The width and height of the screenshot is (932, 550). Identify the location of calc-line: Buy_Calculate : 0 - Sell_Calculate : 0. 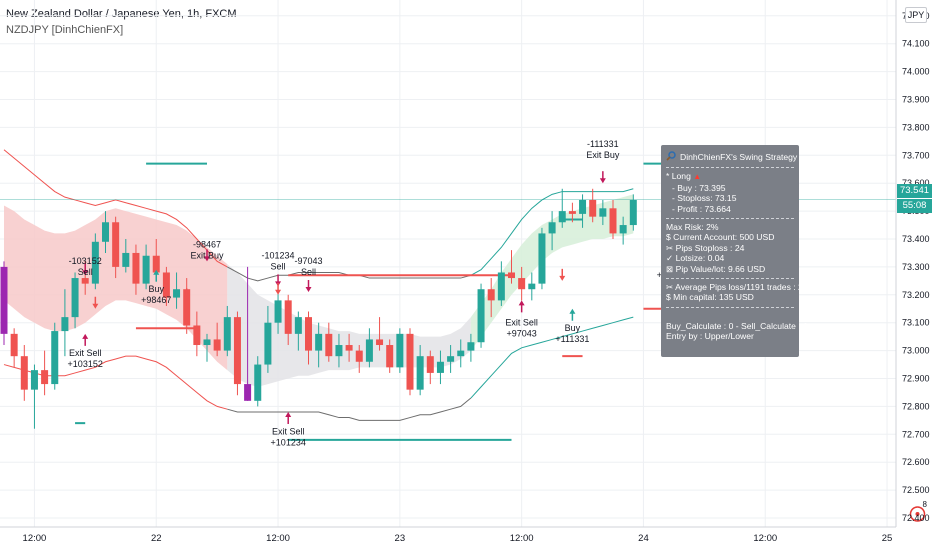
(737, 325).